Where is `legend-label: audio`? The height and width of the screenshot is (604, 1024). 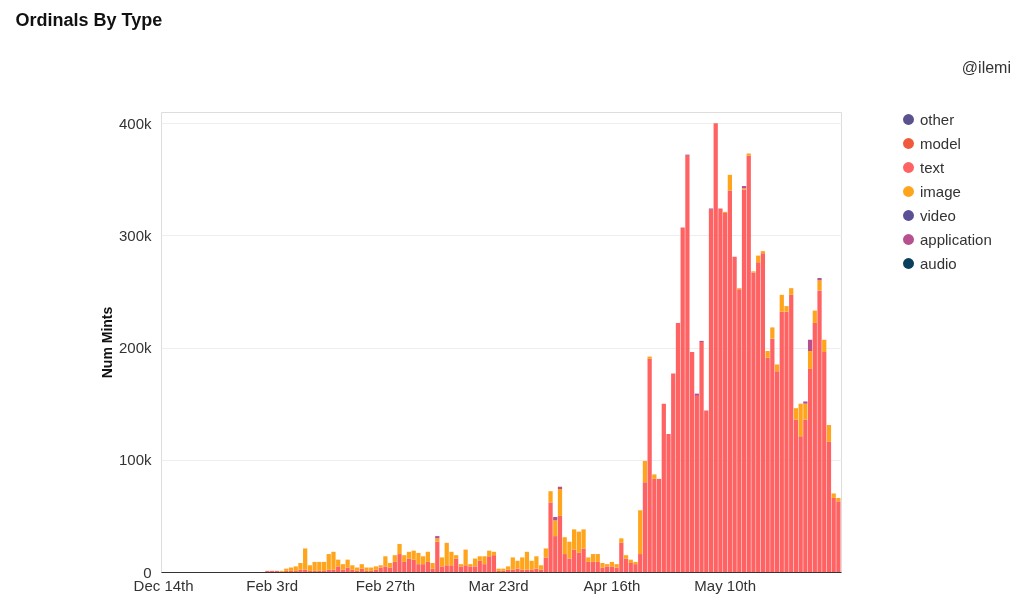 legend-label: audio is located at coordinates (938, 263).